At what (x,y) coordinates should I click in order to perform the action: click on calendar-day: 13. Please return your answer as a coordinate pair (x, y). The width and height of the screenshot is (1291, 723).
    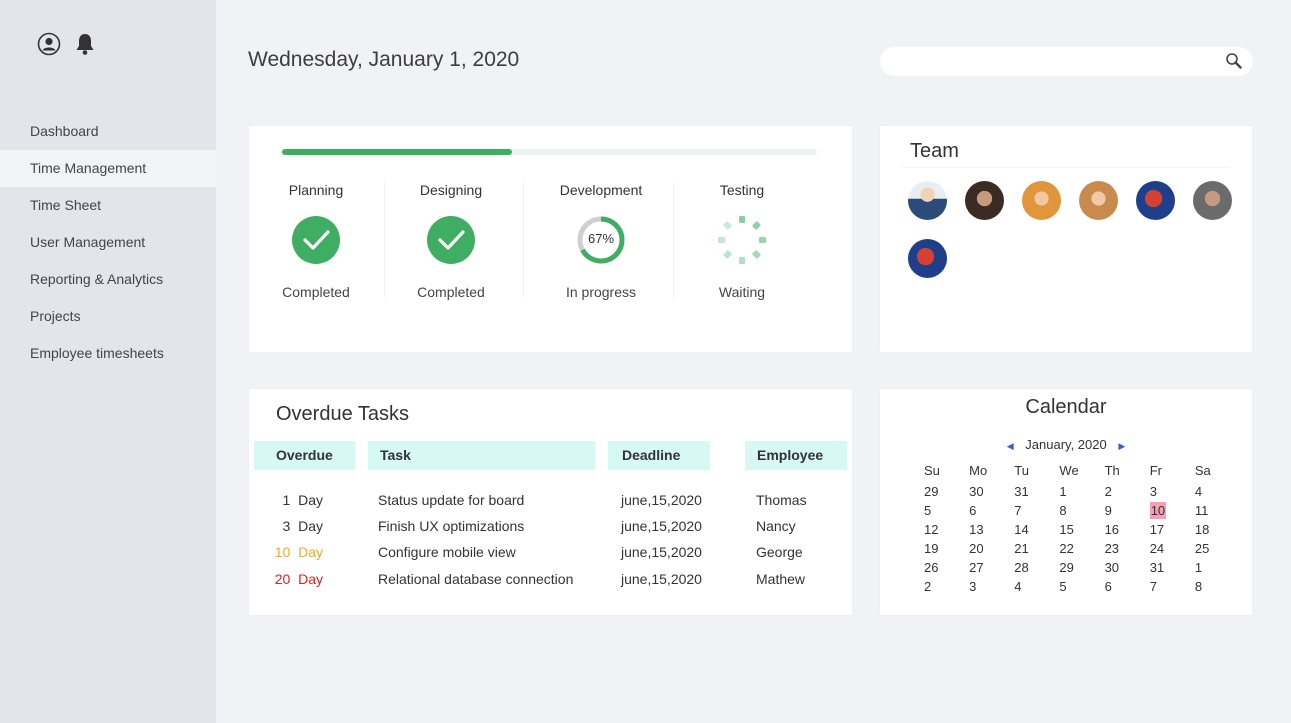
    Looking at the image, I should click on (977, 529).